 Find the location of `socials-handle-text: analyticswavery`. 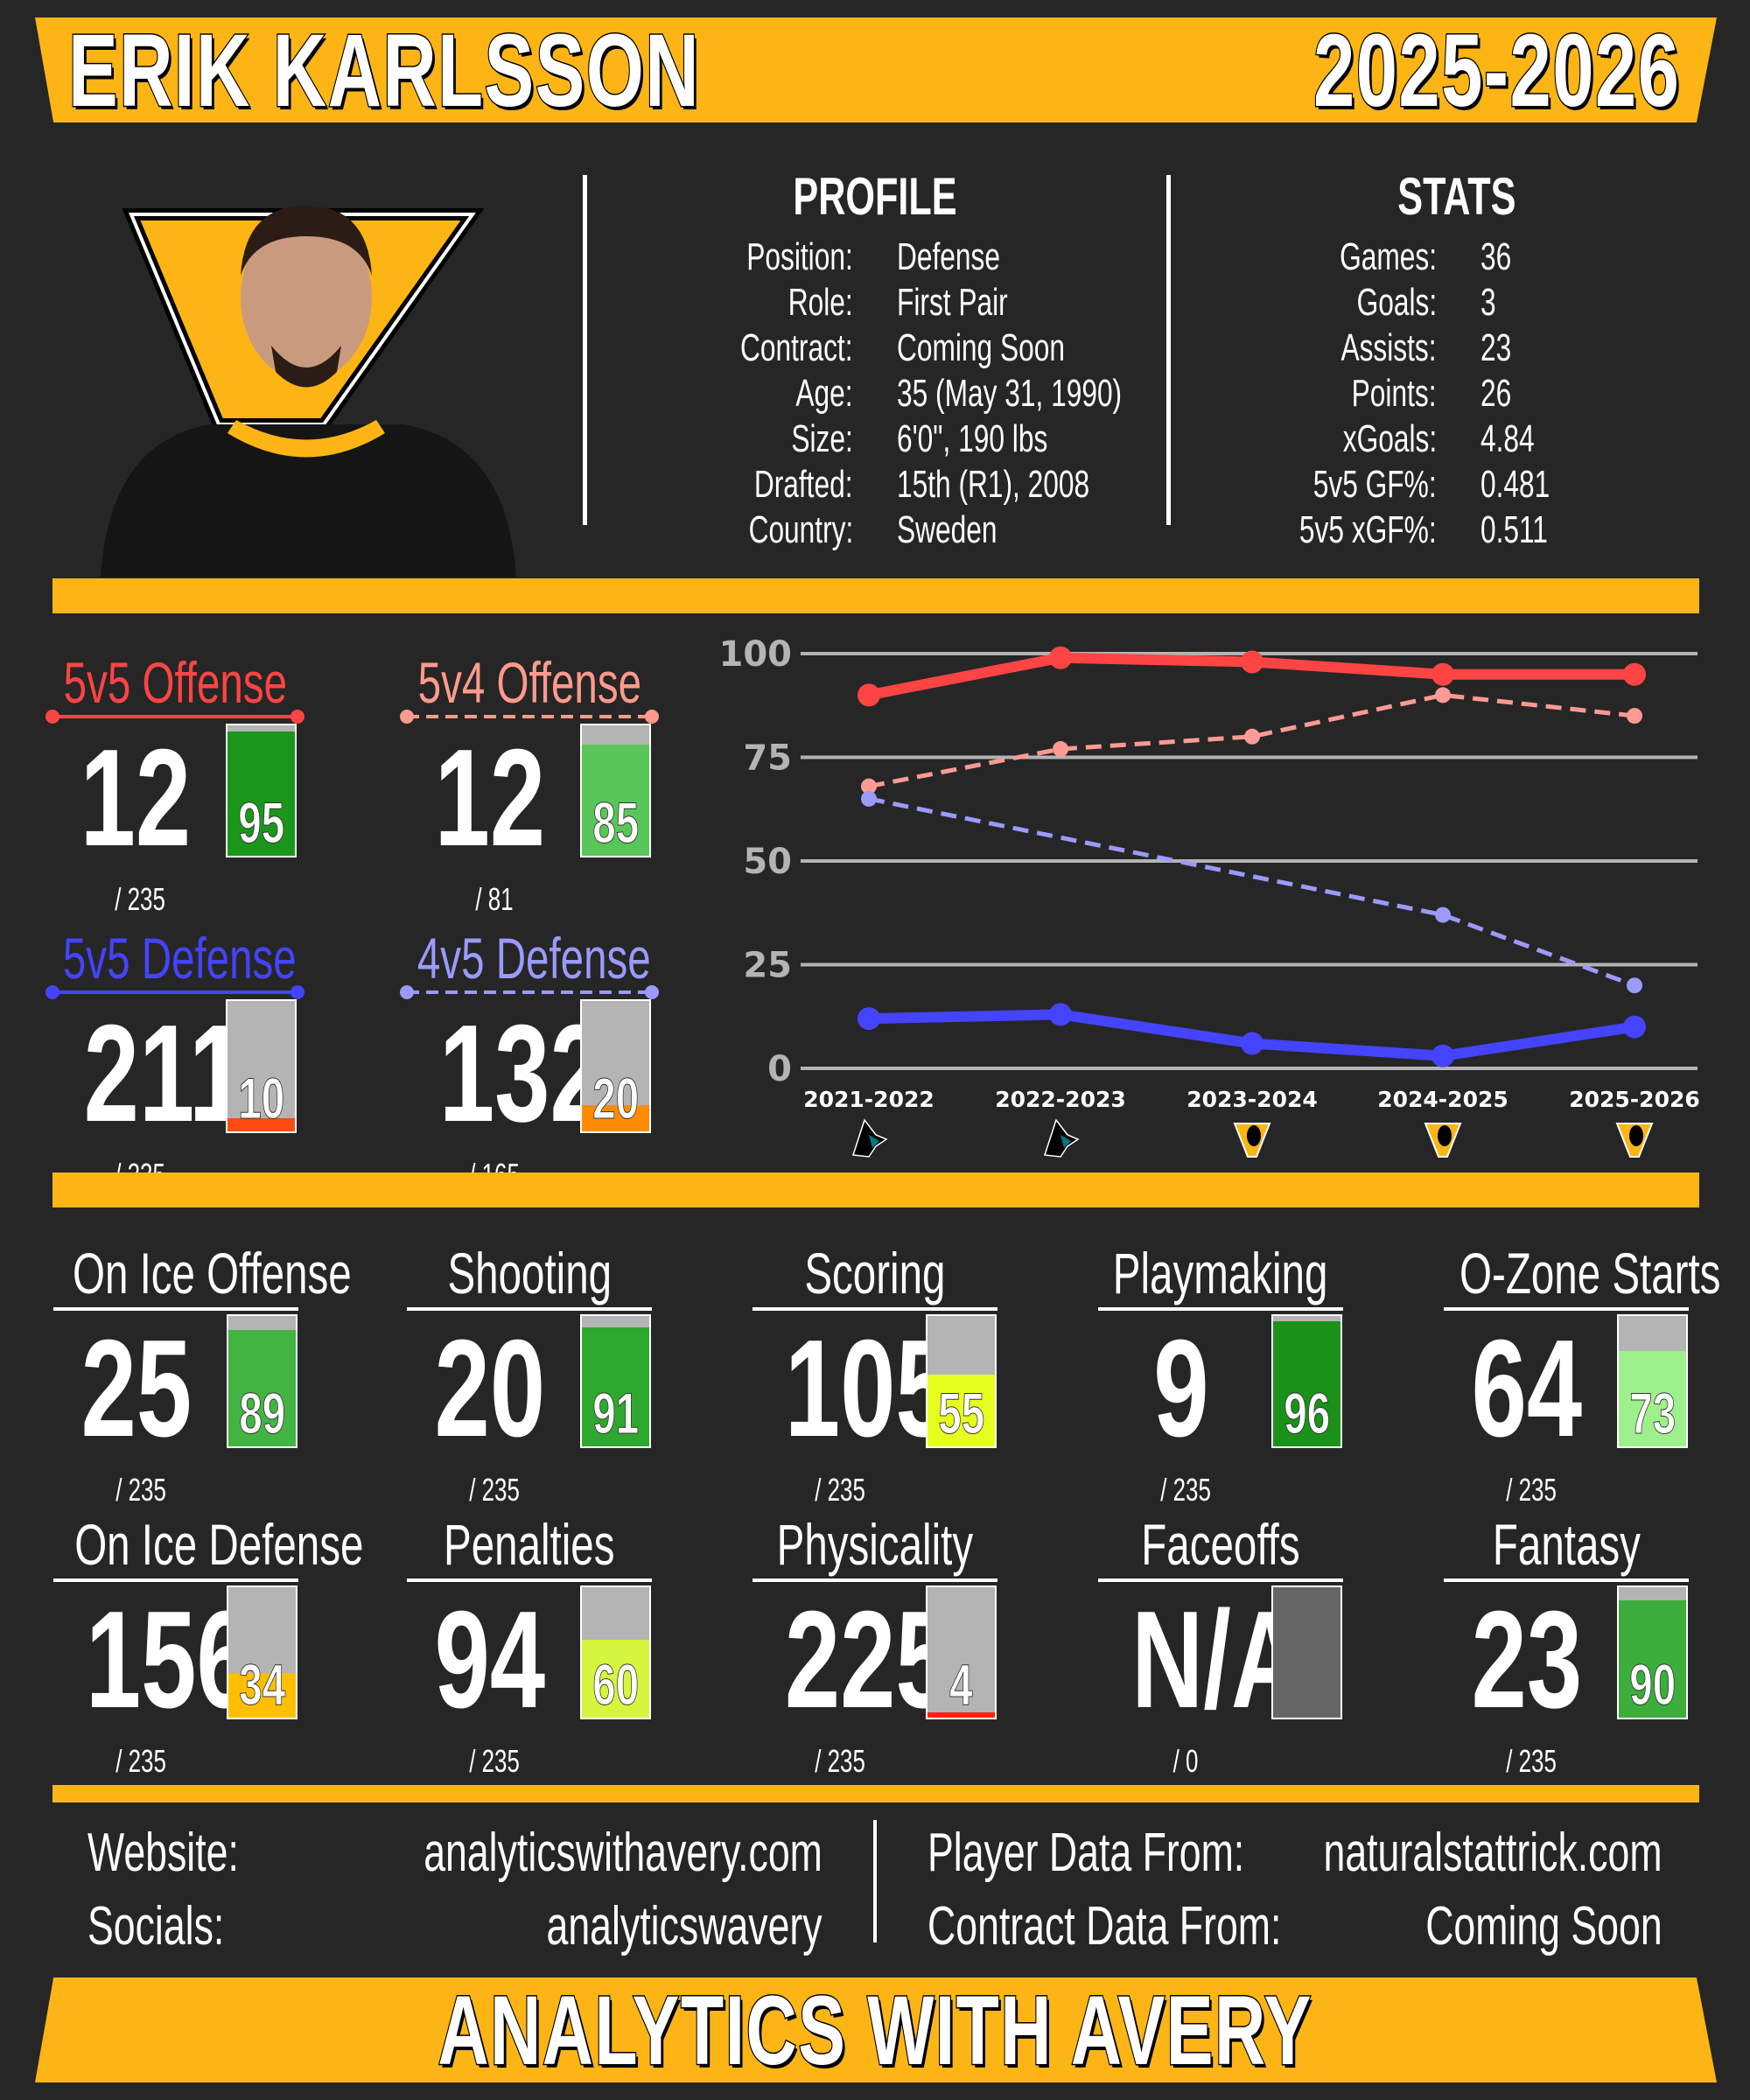

socials-handle-text: analyticswavery is located at coordinates (684, 1926).